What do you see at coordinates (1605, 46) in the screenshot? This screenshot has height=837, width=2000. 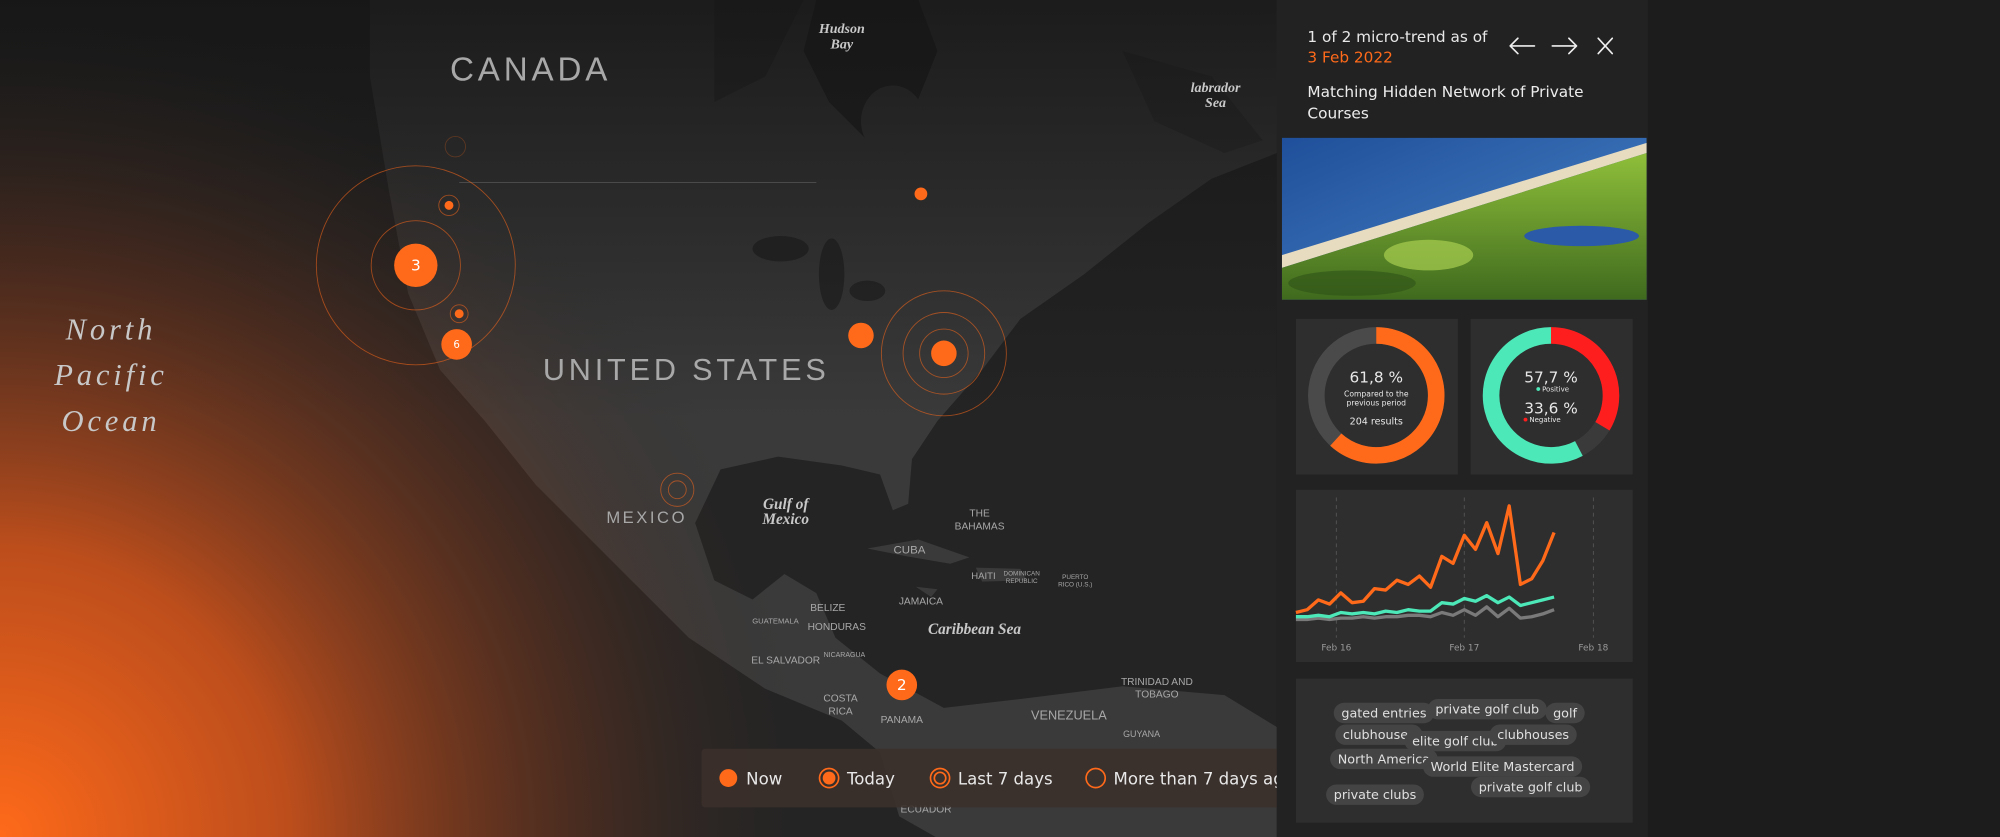 I see `close-button` at bounding box center [1605, 46].